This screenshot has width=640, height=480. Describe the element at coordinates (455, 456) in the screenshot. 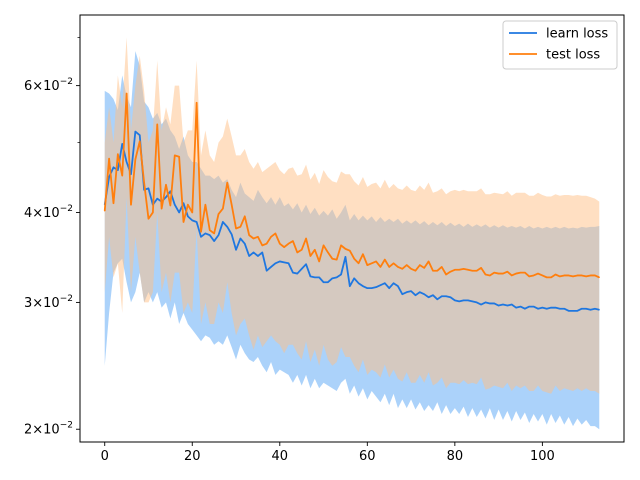

I see `x-tick-label: 80` at that location.